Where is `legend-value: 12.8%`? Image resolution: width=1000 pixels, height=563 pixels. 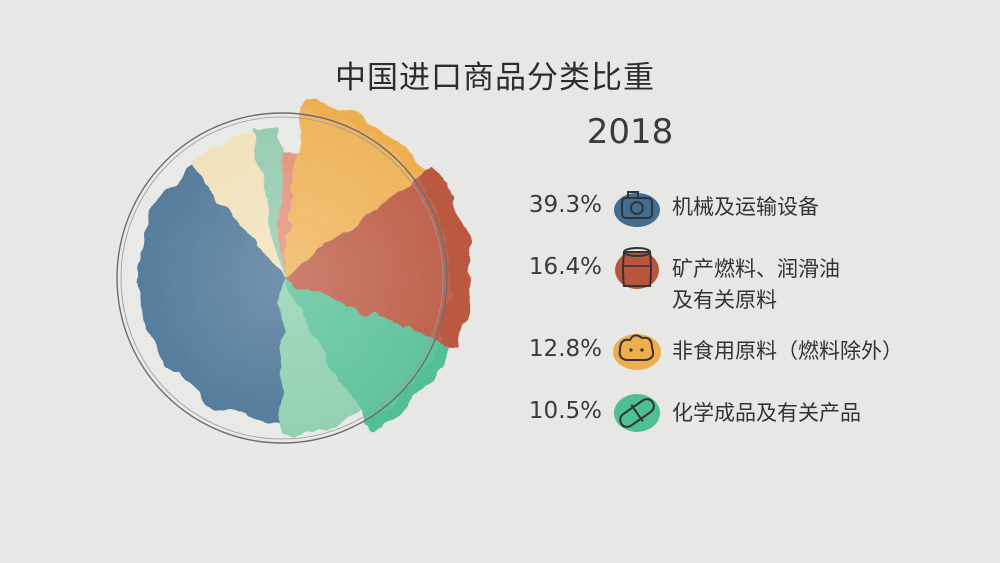
legend-value: 12.8% is located at coordinates (565, 349).